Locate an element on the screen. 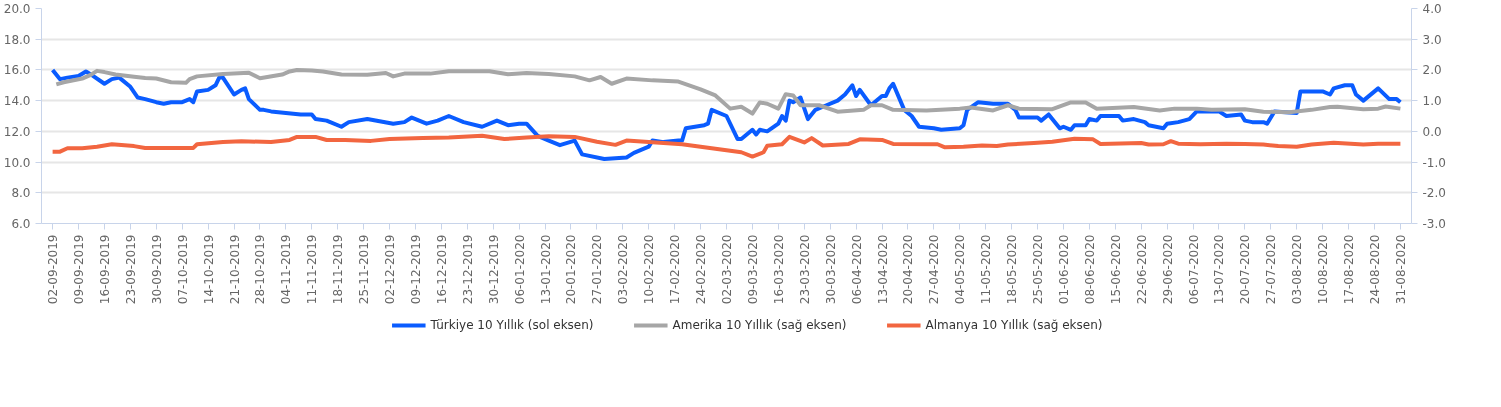  x-tick-label: 15-06-2020 is located at coordinates (1115, 269).